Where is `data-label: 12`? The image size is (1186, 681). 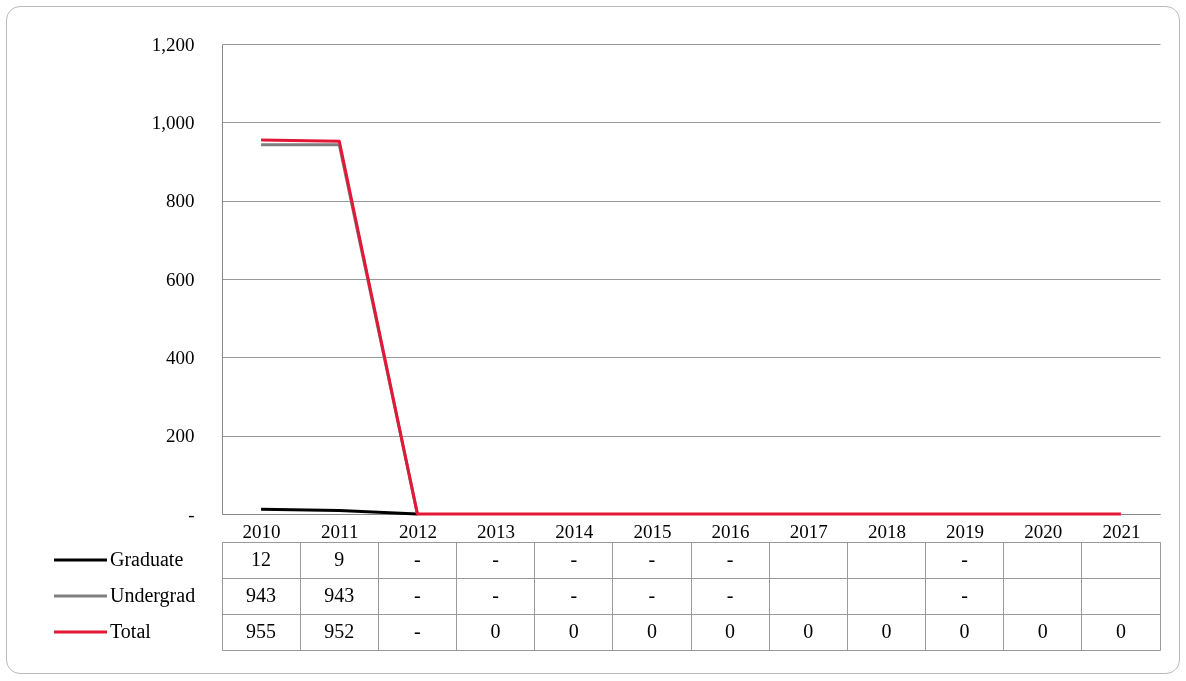 data-label: 12 is located at coordinates (261, 559).